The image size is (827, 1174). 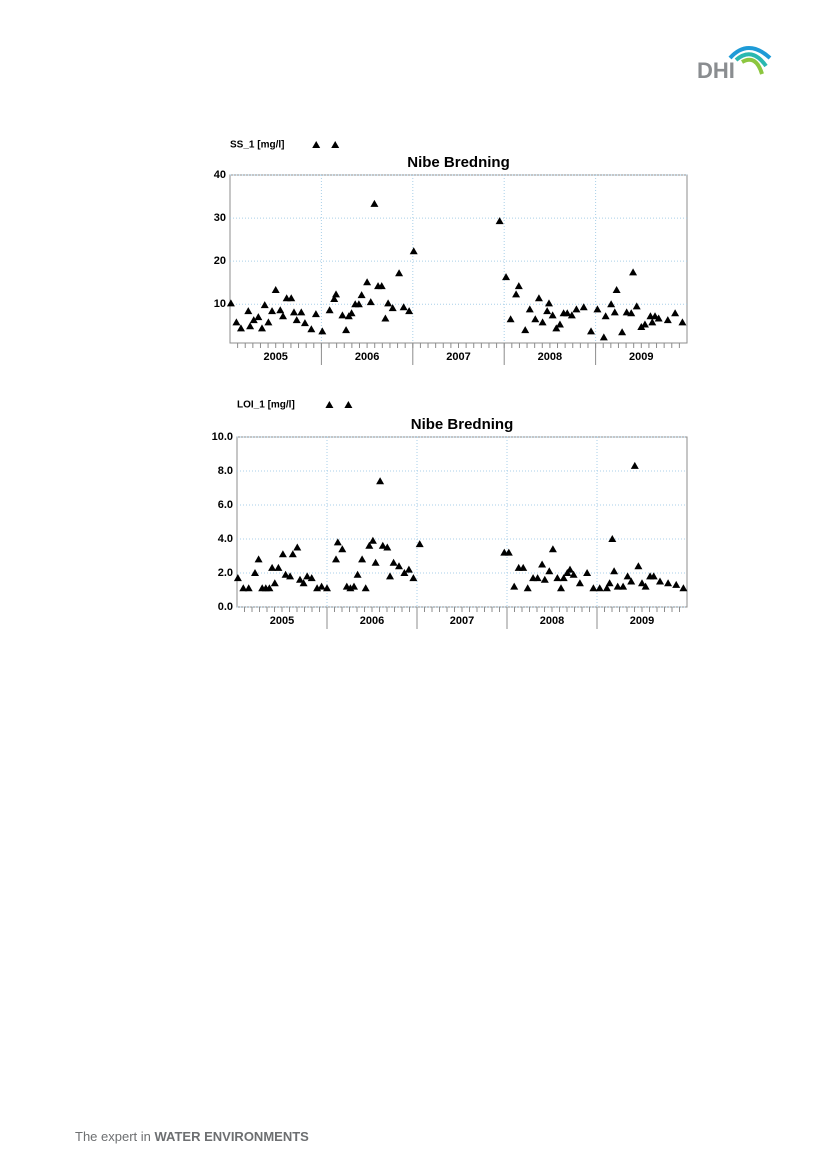 What do you see at coordinates (462, 621) in the screenshot?
I see `x-tick-label: 2007` at bounding box center [462, 621].